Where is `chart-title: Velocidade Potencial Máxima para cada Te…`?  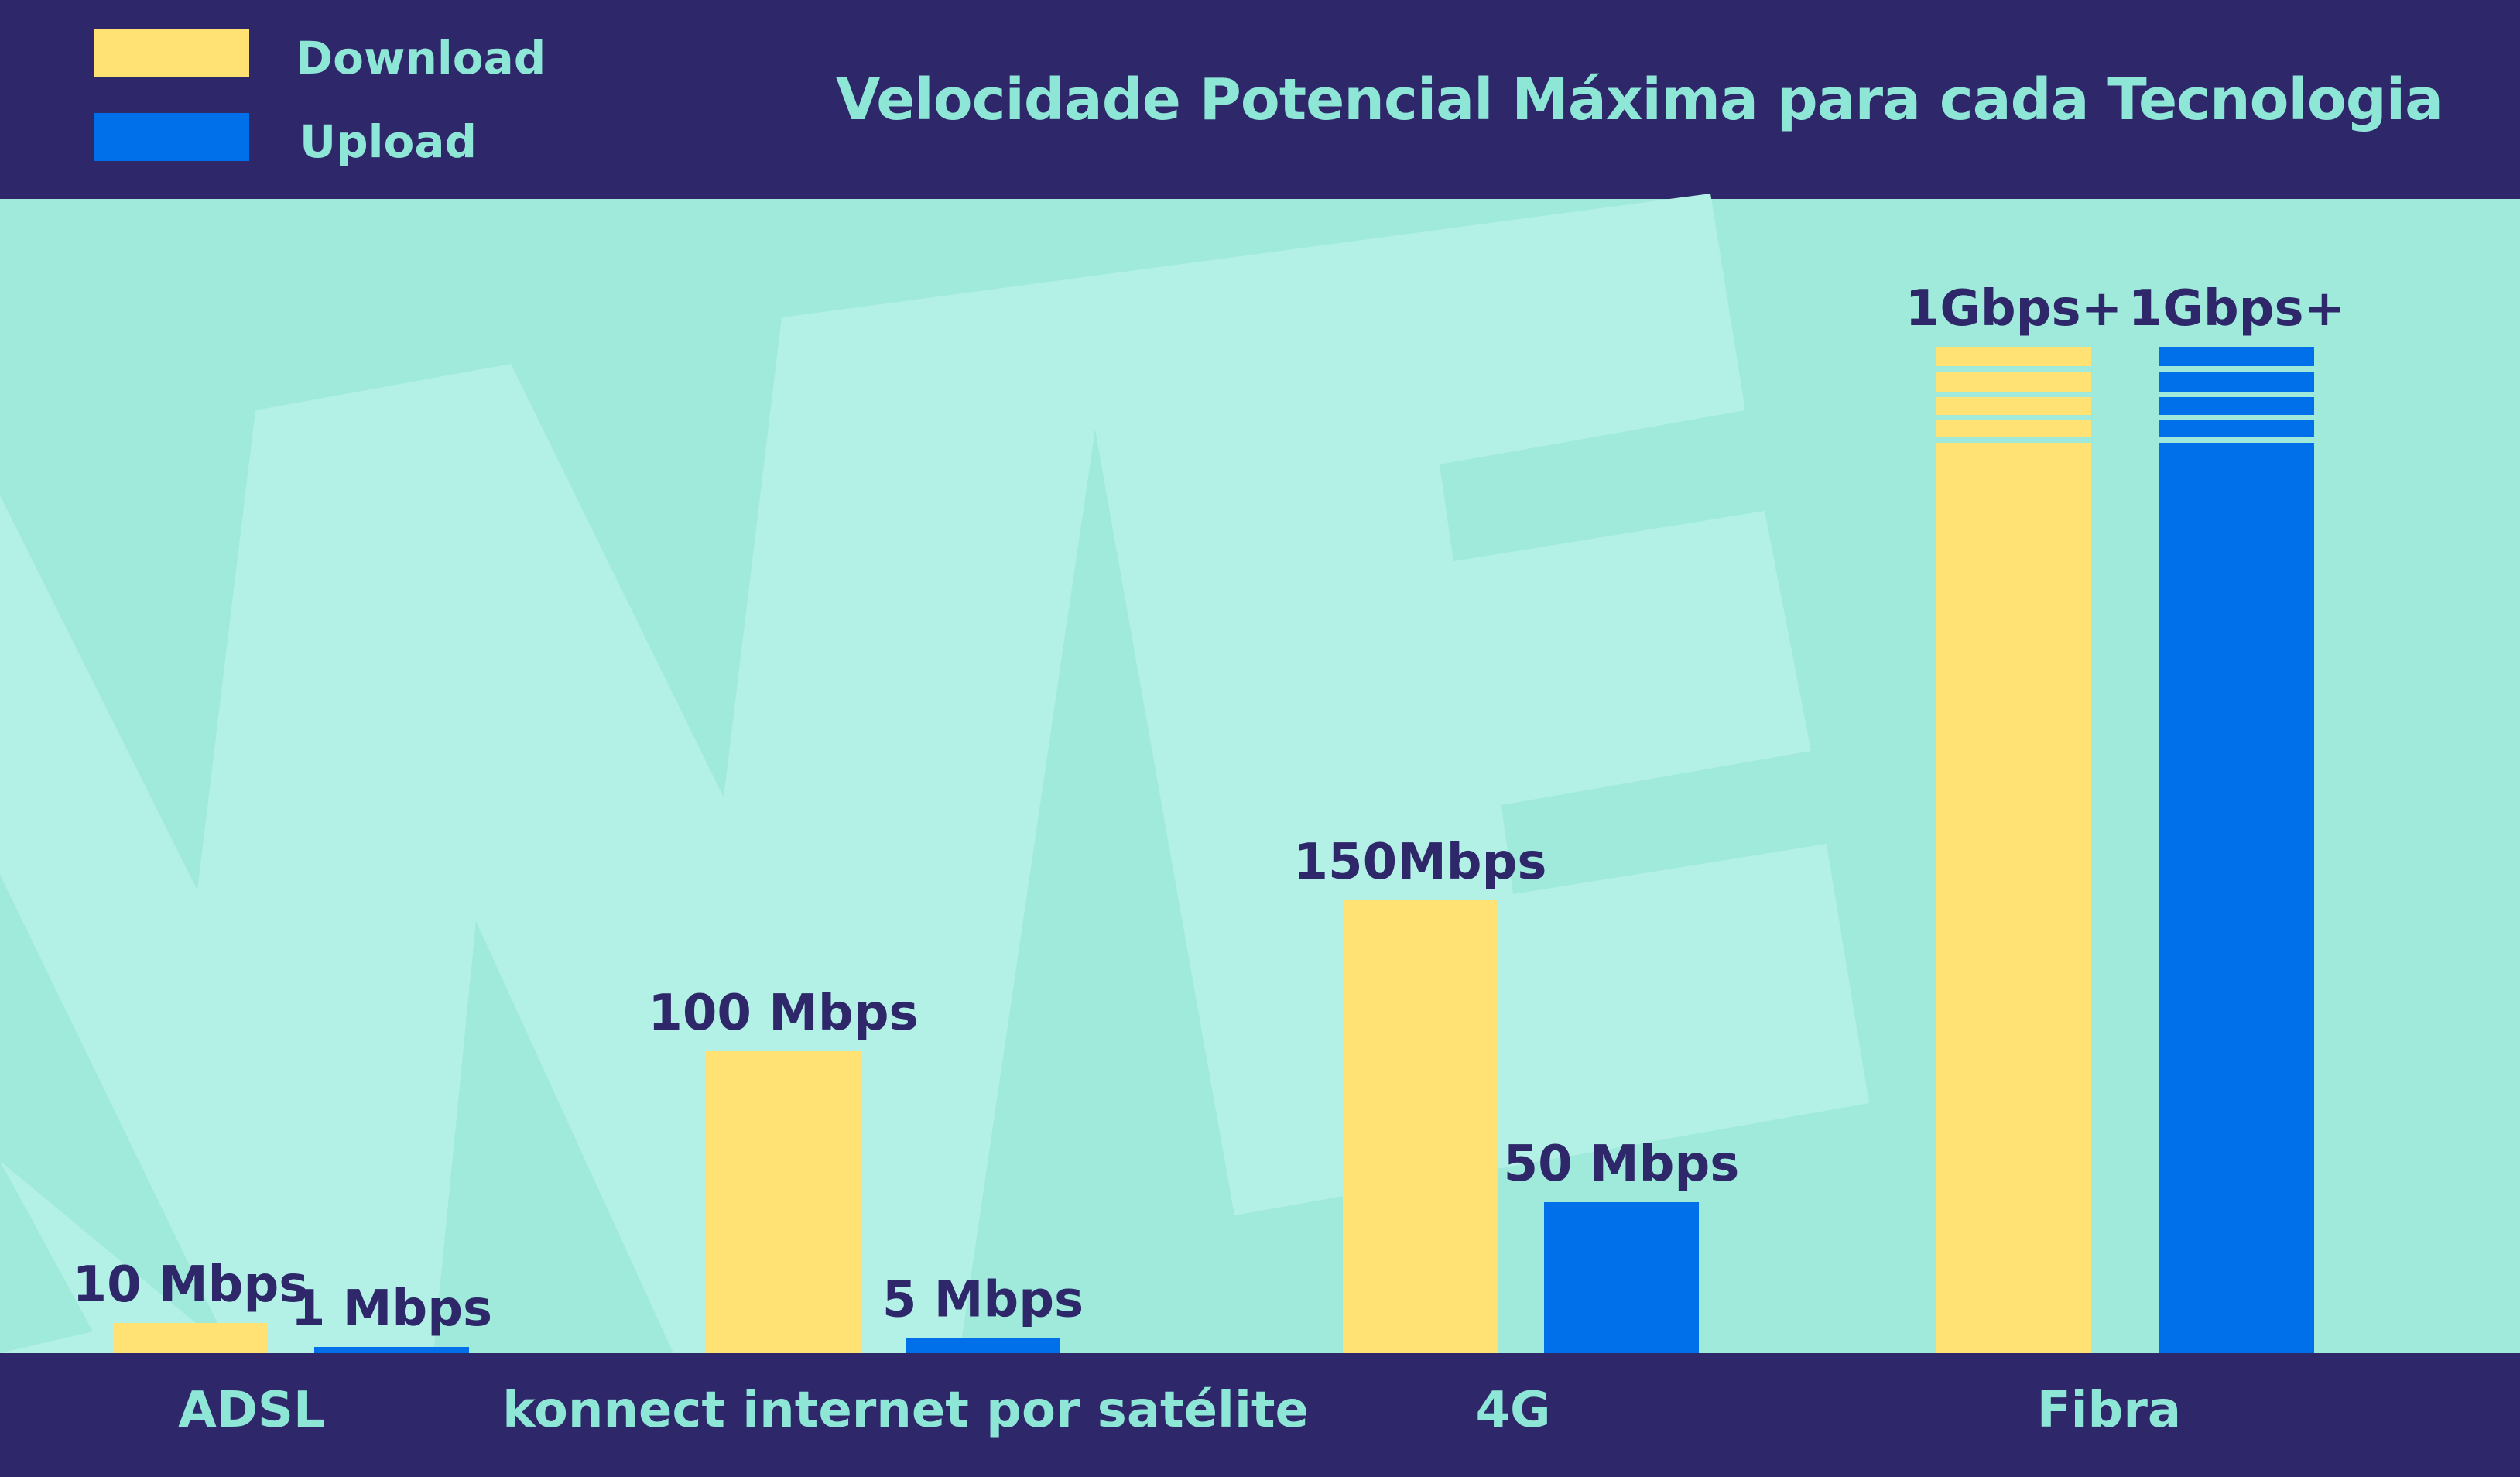
chart-title: Velocidade Potencial Máxima para cada Te… is located at coordinates (1639, 100).